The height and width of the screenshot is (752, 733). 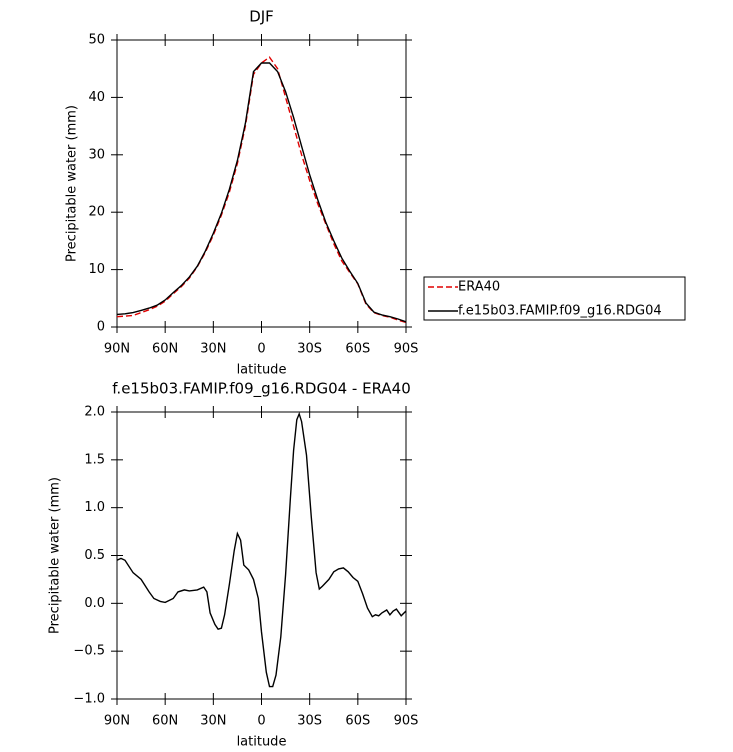 I want to click on y-tick-label: 30, so click(x=96, y=154).